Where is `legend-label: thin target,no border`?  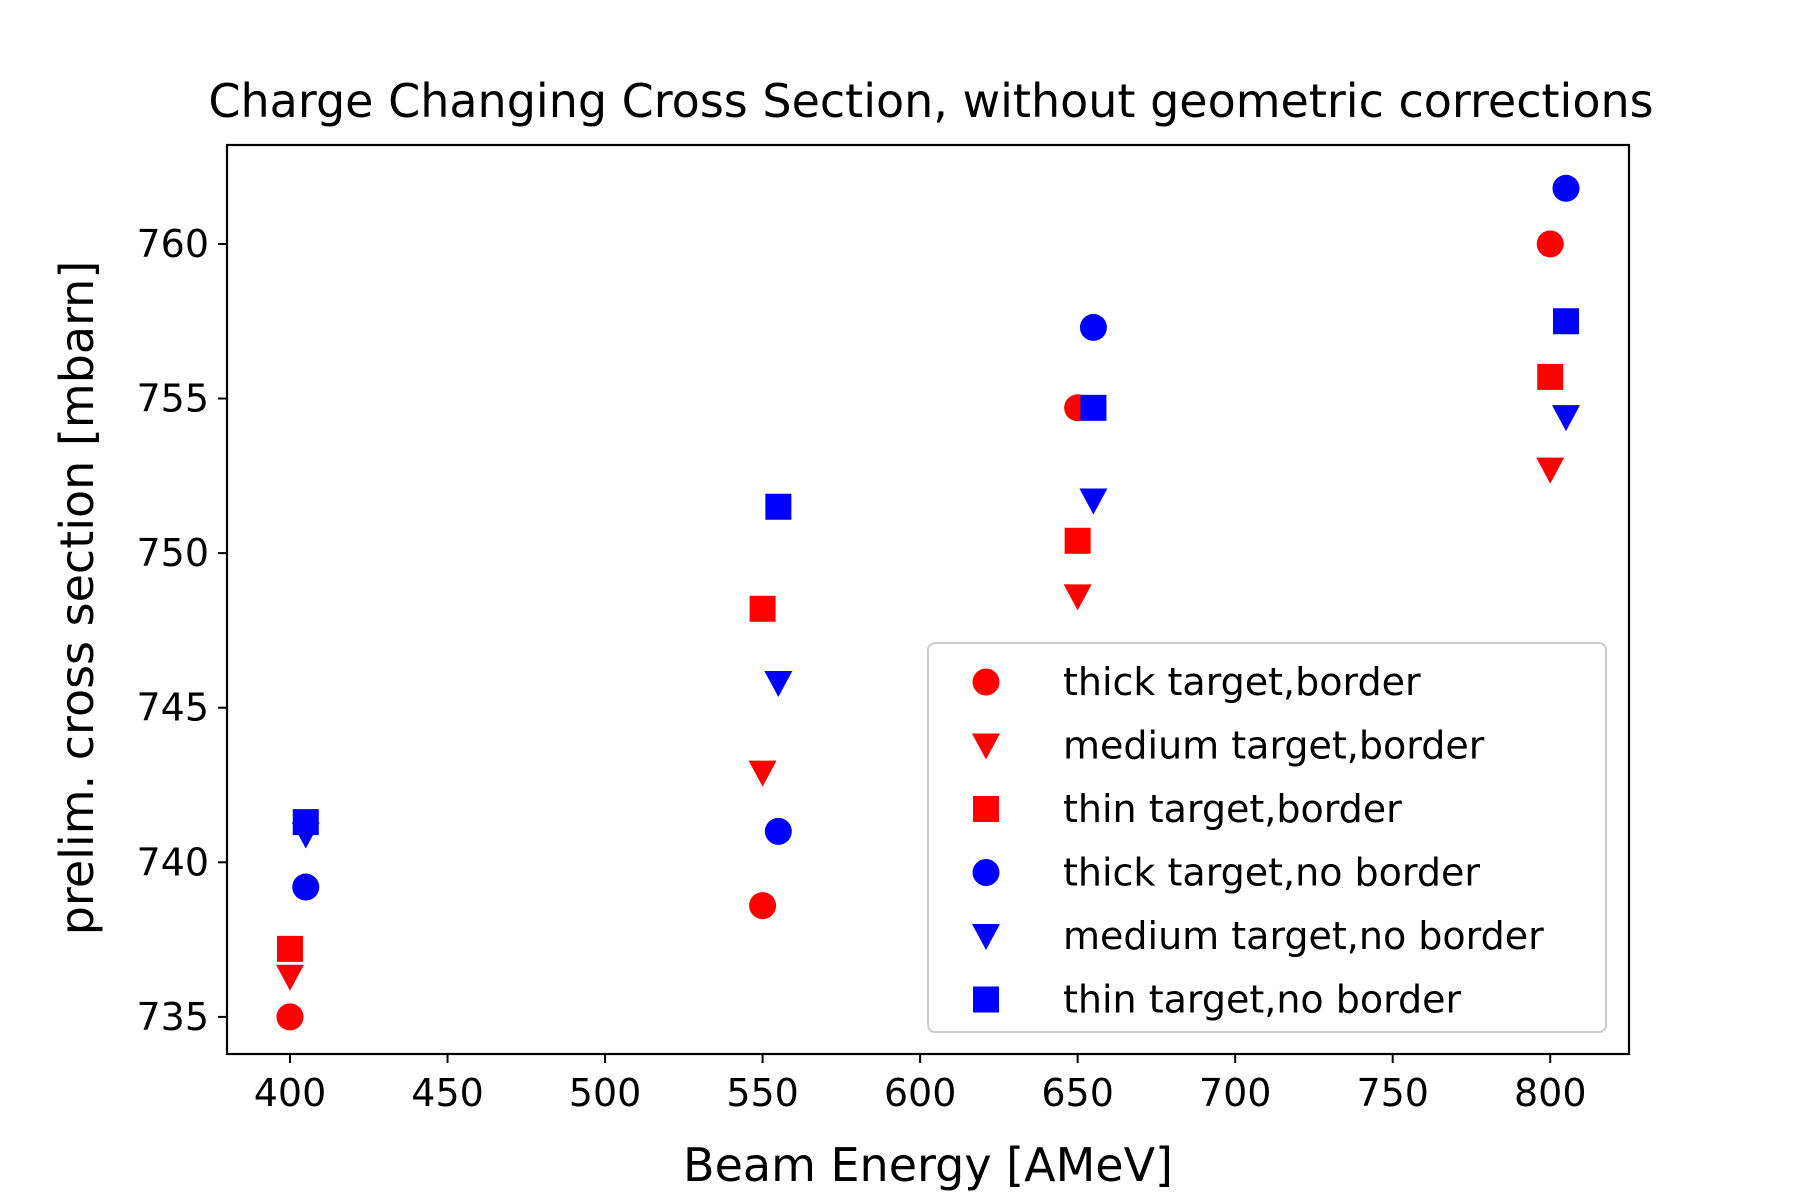
legend-label: thin target,no border is located at coordinates (1262, 1000).